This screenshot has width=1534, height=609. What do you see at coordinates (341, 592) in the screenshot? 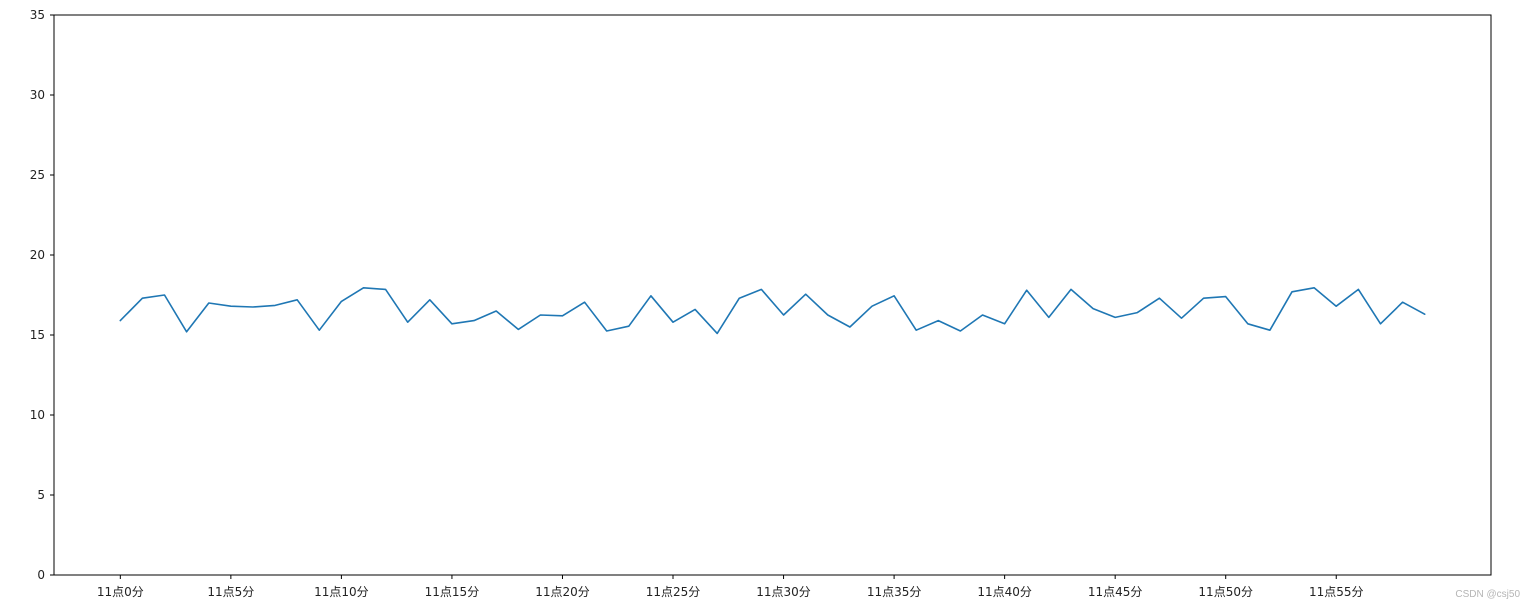
I see `x-tick-label: 11点10分` at bounding box center [341, 592].